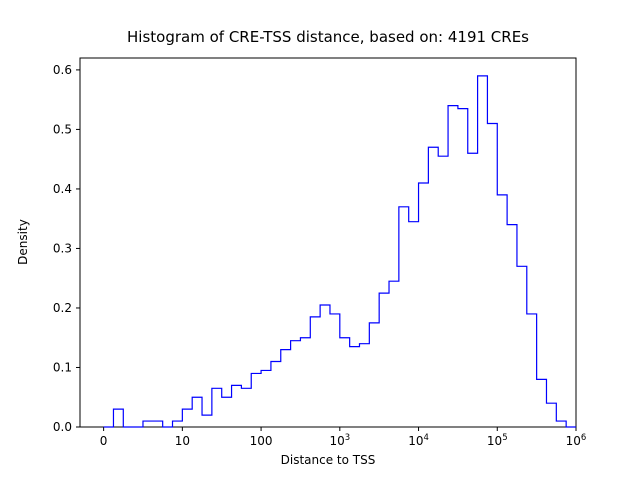 This screenshot has width=640, height=480. What do you see at coordinates (104, 441) in the screenshot?
I see `x-tick-label: 0` at bounding box center [104, 441].